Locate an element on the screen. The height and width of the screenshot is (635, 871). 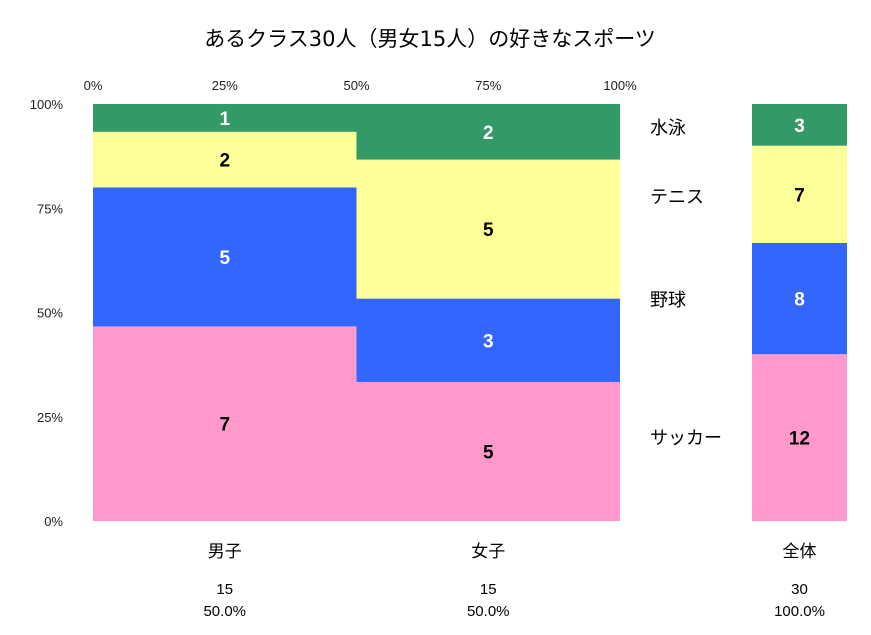
group-footer: 男子 15 50.0% 女子 15 50.0% 全体 30 100.0% is located at coordinates (513, 581).